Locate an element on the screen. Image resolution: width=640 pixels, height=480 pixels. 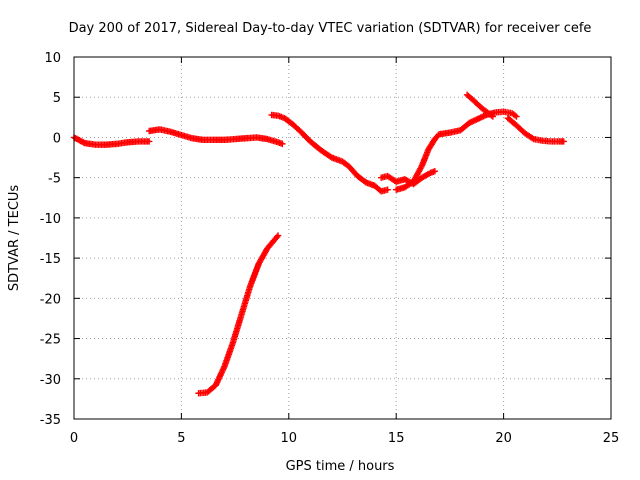
x-axis-label: GPS time / hours is located at coordinates (340, 466).